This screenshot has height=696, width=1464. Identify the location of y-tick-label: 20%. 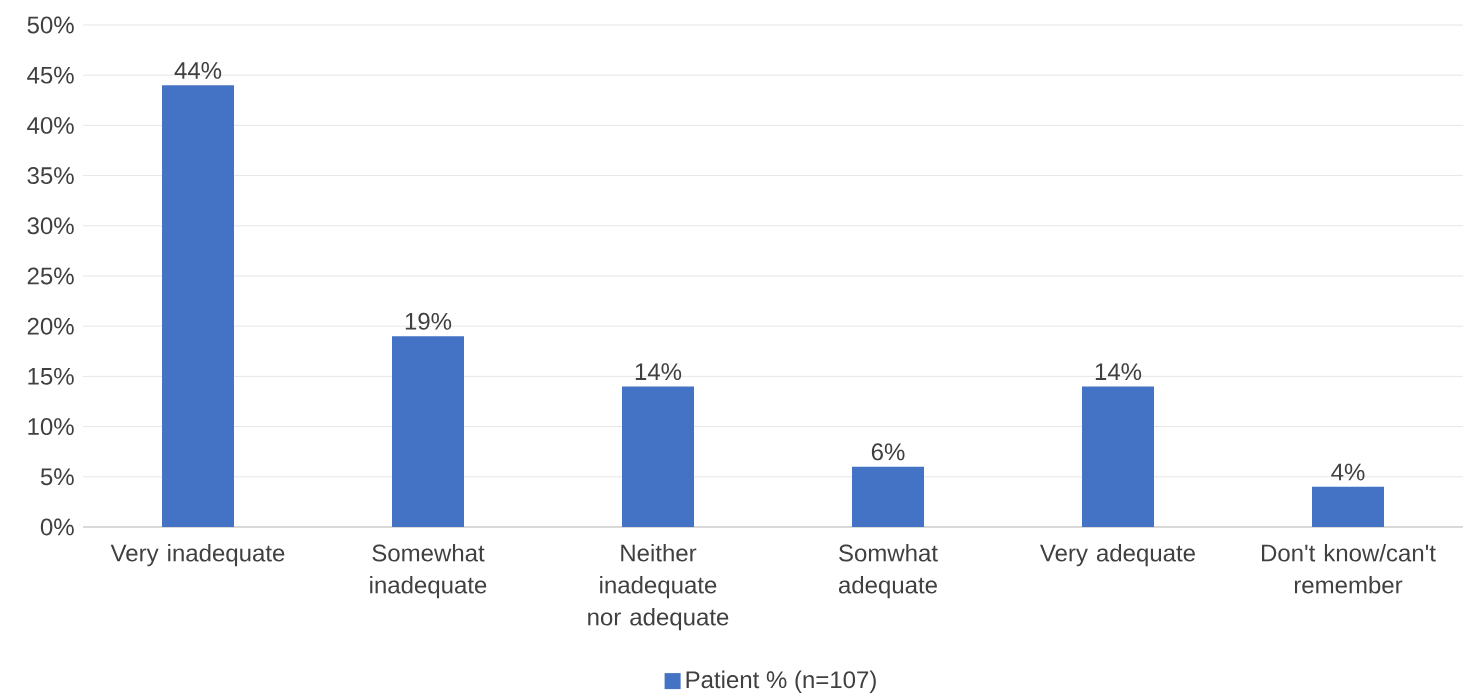
(50, 326).